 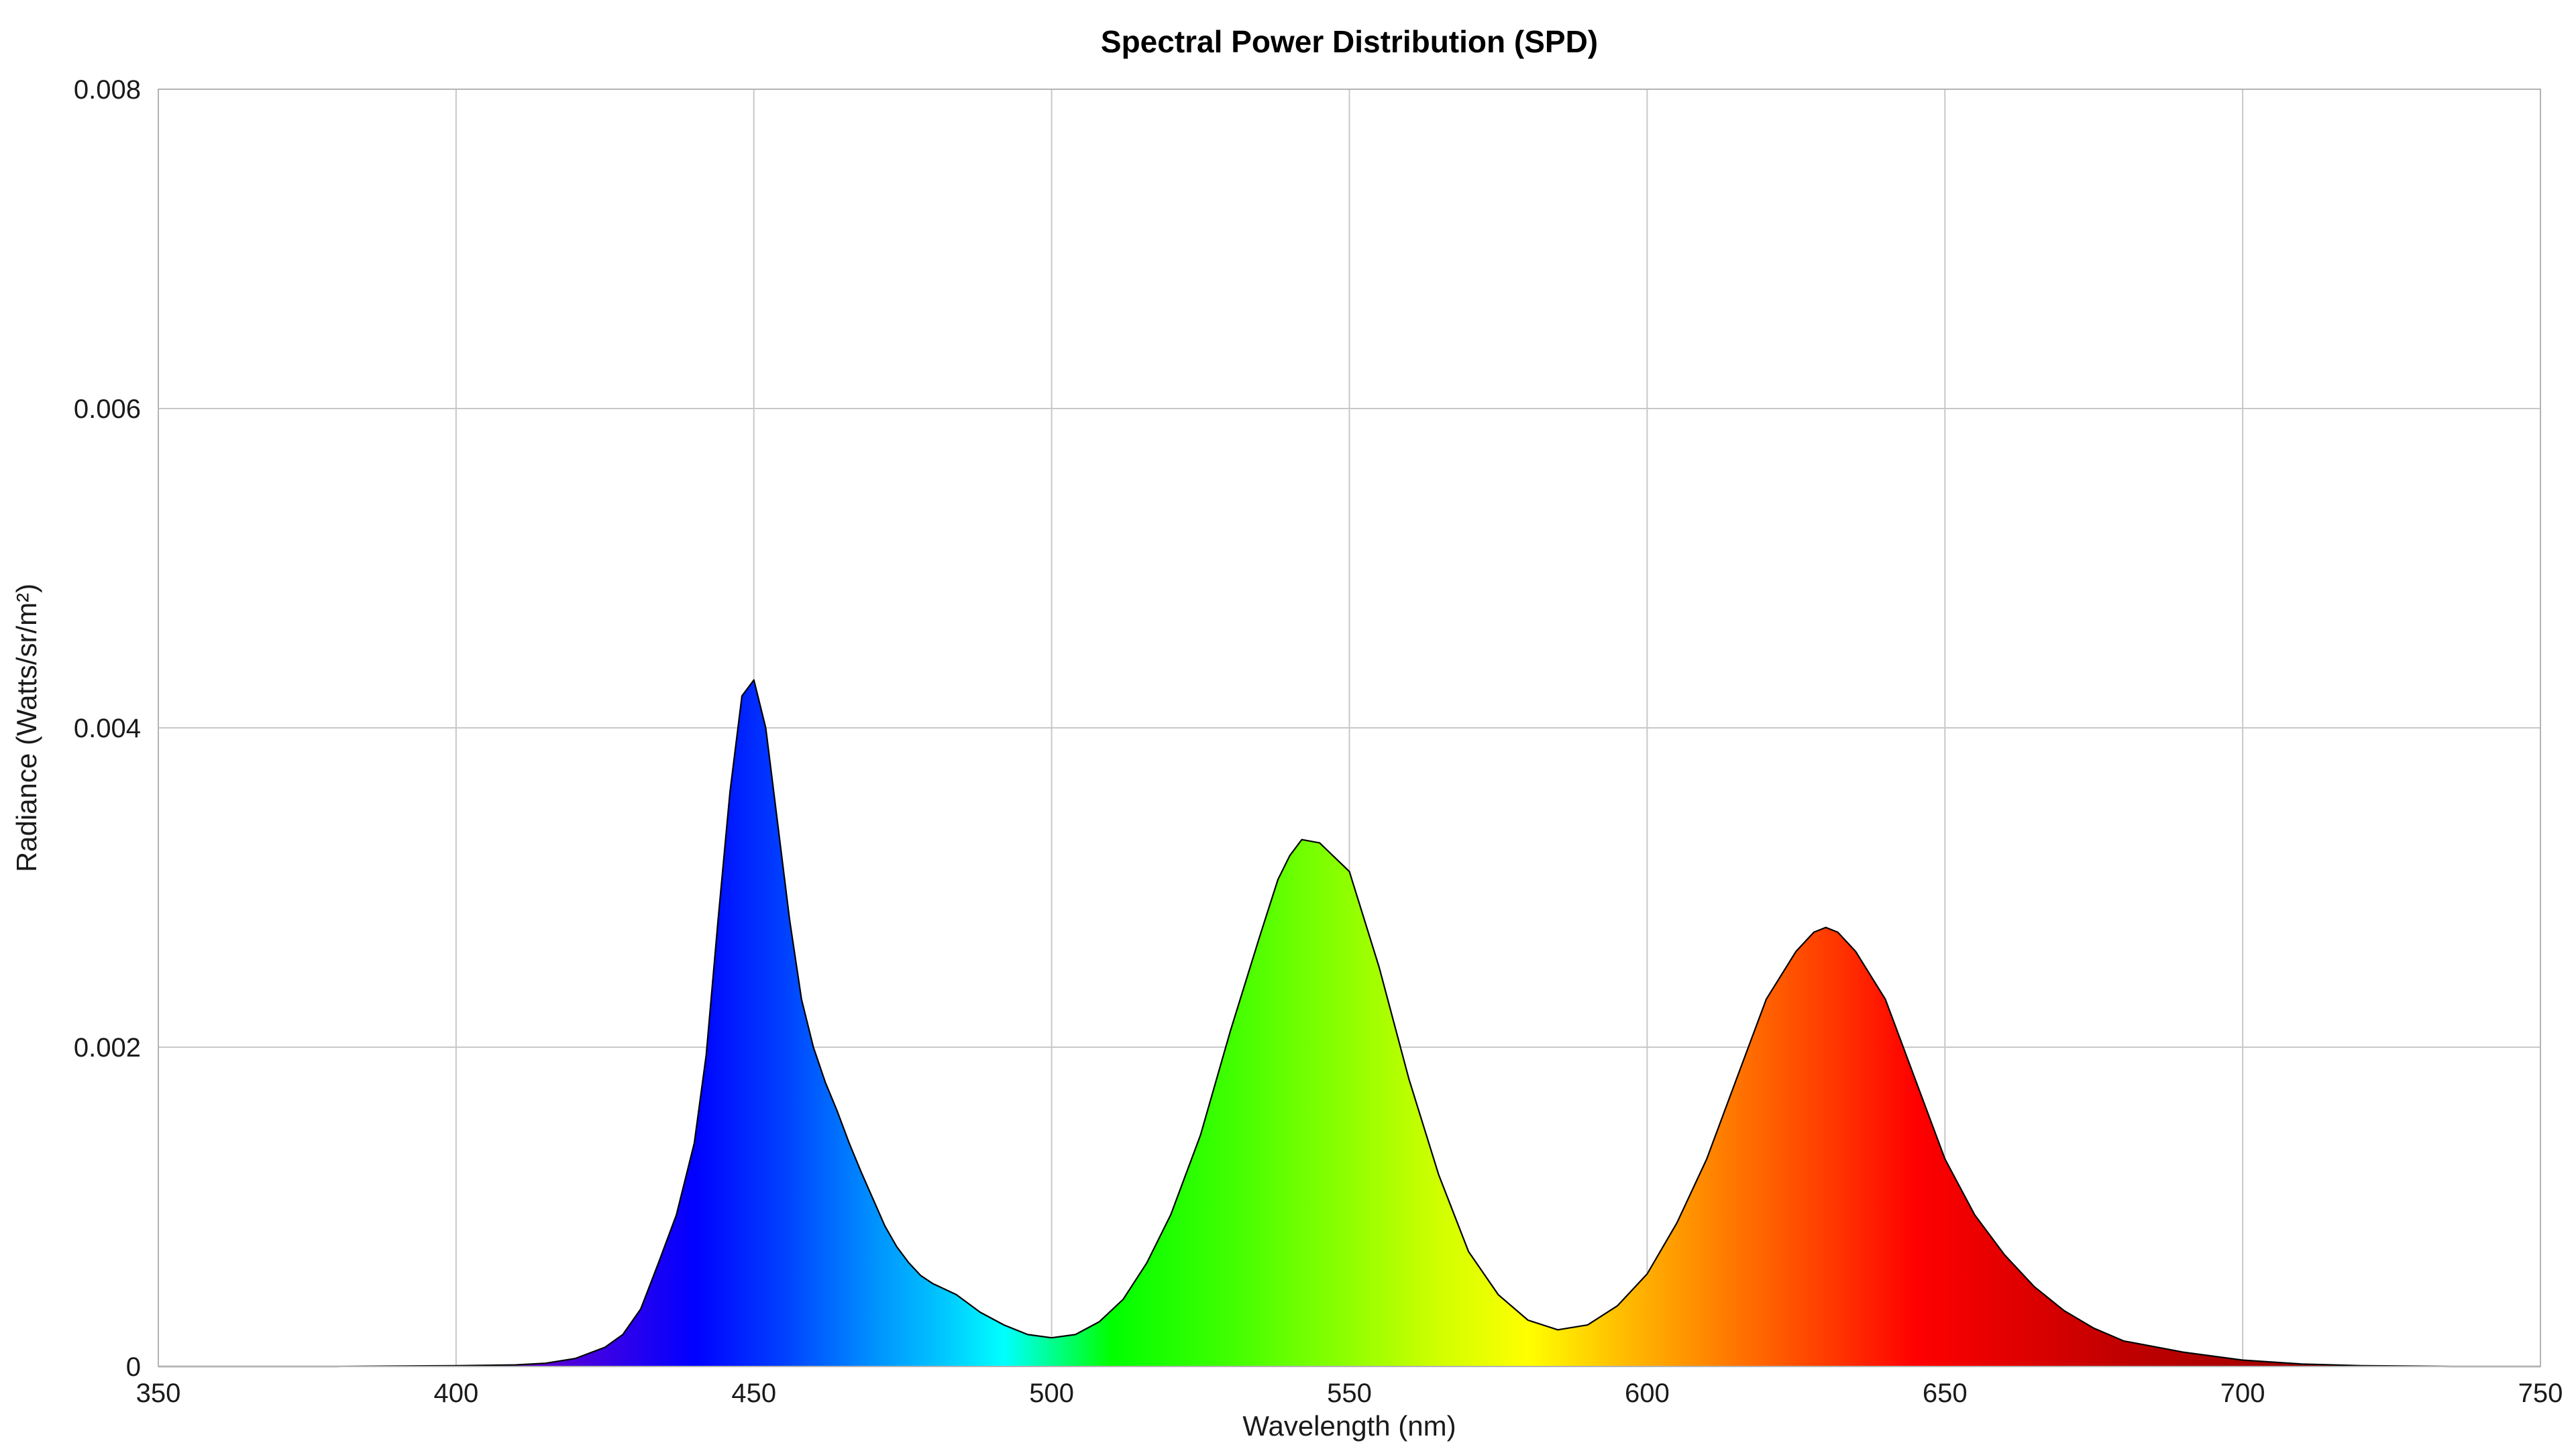 What do you see at coordinates (1349, 1393) in the screenshot?
I see `x-tick-label: 550` at bounding box center [1349, 1393].